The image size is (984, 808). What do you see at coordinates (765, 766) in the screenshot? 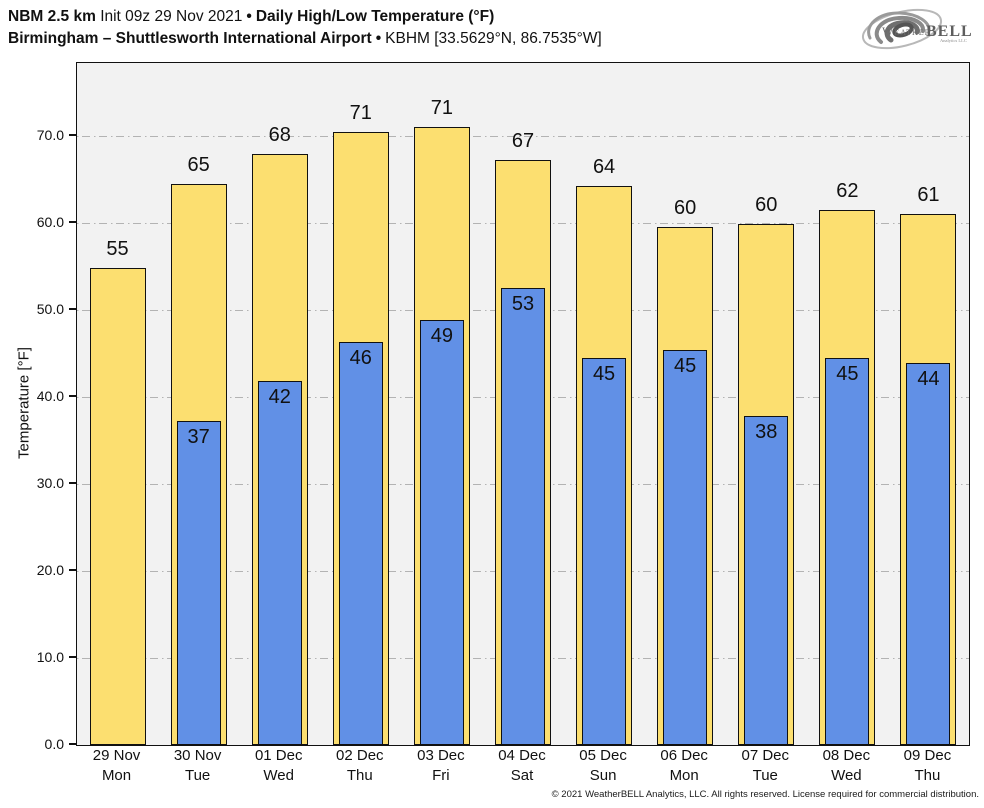
I see `x-tick-label: 07 Dec Tue` at bounding box center [765, 766].